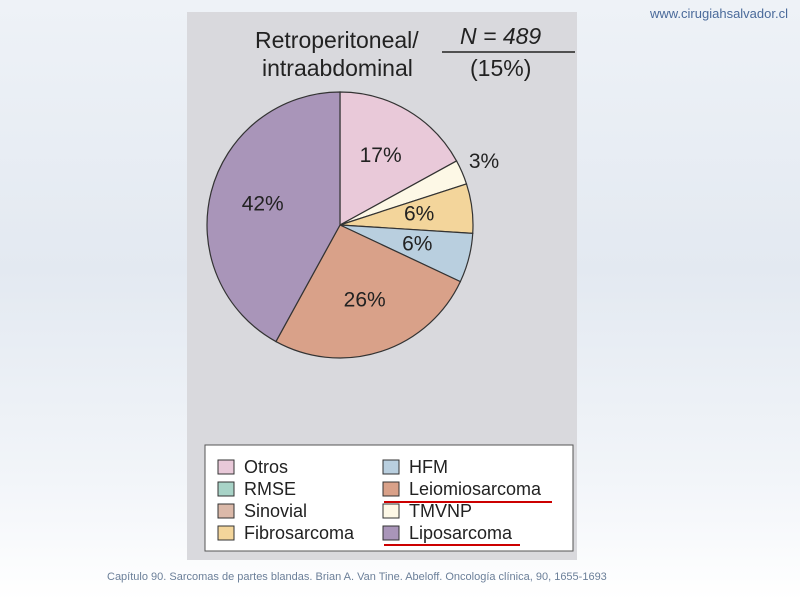 Image resolution: width=800 pixels, height=600 pixels. Describe the element at coordinates (500, 36) in the screenshot. I see `sample-size: N = 489` at that location.